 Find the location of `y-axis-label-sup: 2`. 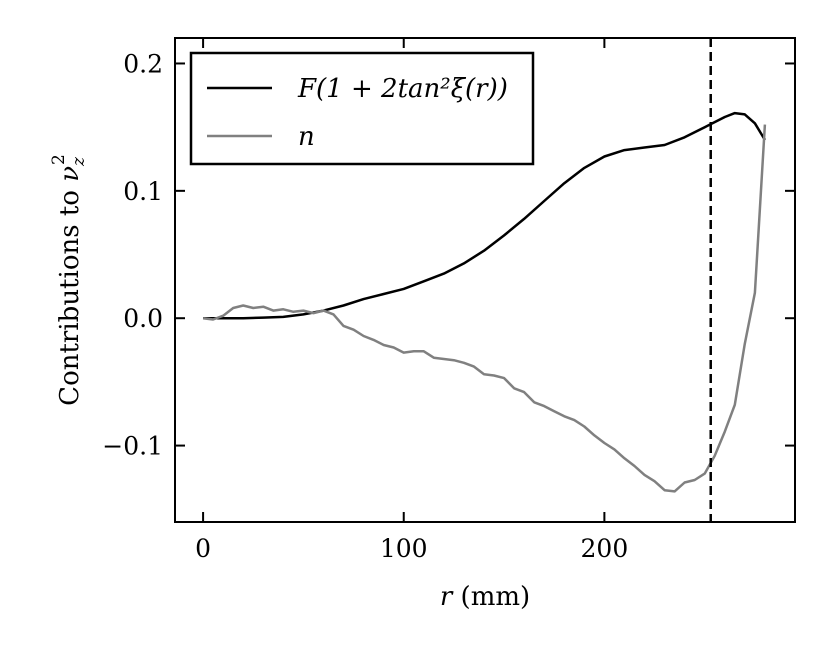

y-axis-label-sup: 2 is located at coordinates (59, 159).